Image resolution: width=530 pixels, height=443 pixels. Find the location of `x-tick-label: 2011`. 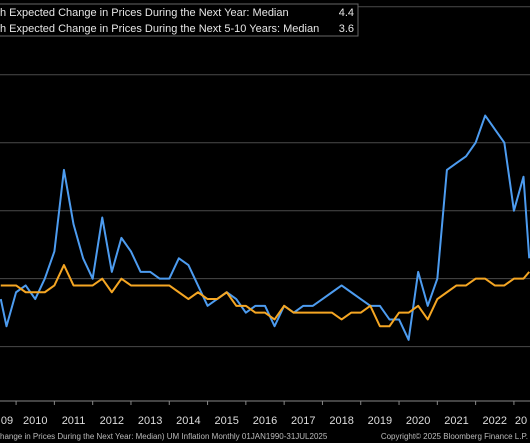

x-tick-label: 2011 is located at coordinates (74, 421).